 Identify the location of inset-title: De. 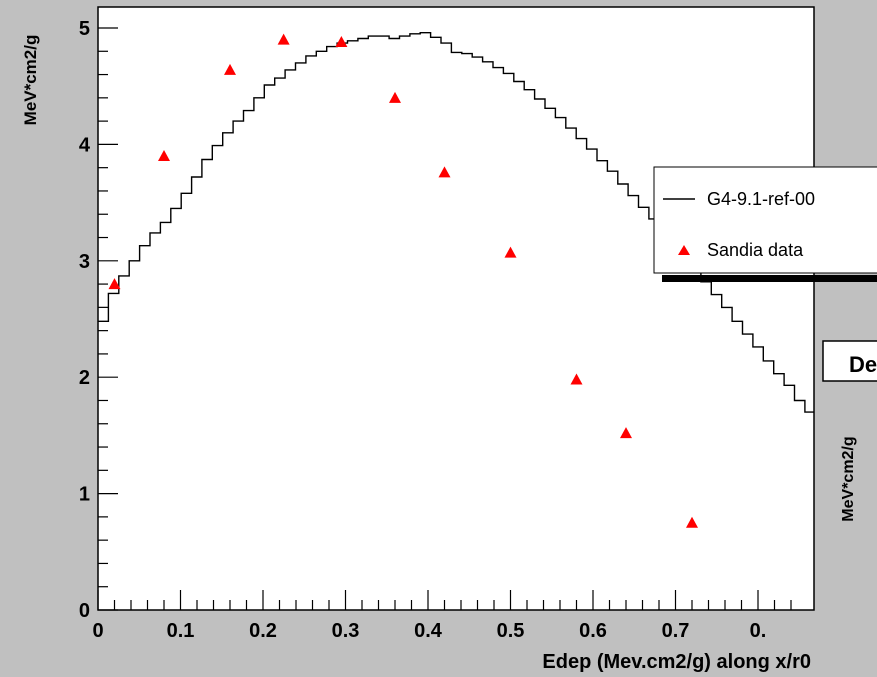
(863, 364).